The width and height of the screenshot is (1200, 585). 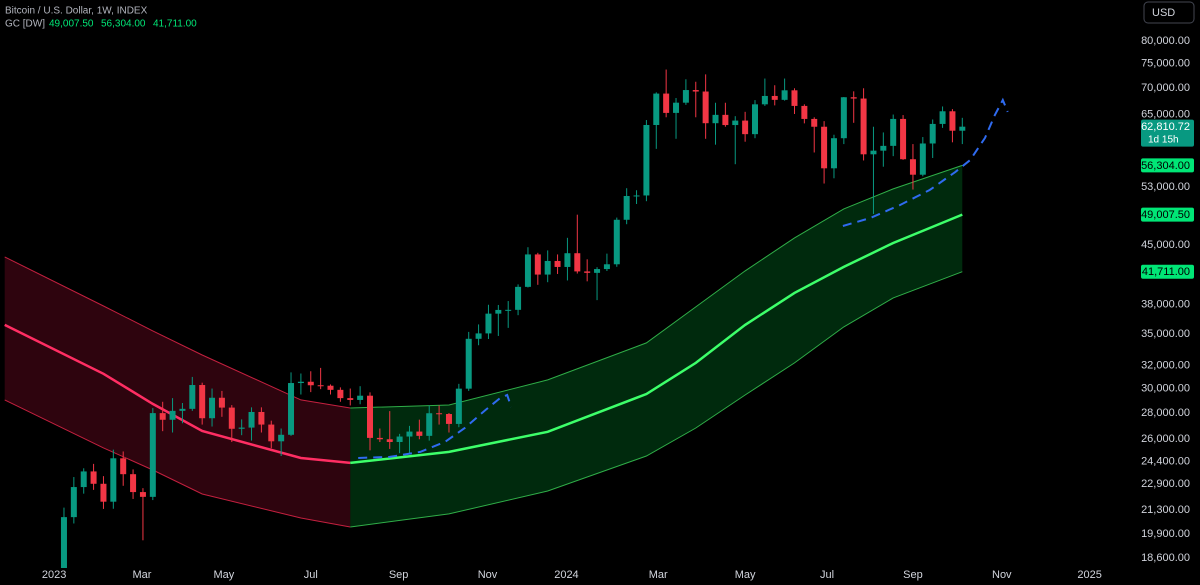 What do you see at coordinates (1165, 305) in the screenshot?
I see `y-tick-label: 38,000.00` at bounding box center [1165, 305].